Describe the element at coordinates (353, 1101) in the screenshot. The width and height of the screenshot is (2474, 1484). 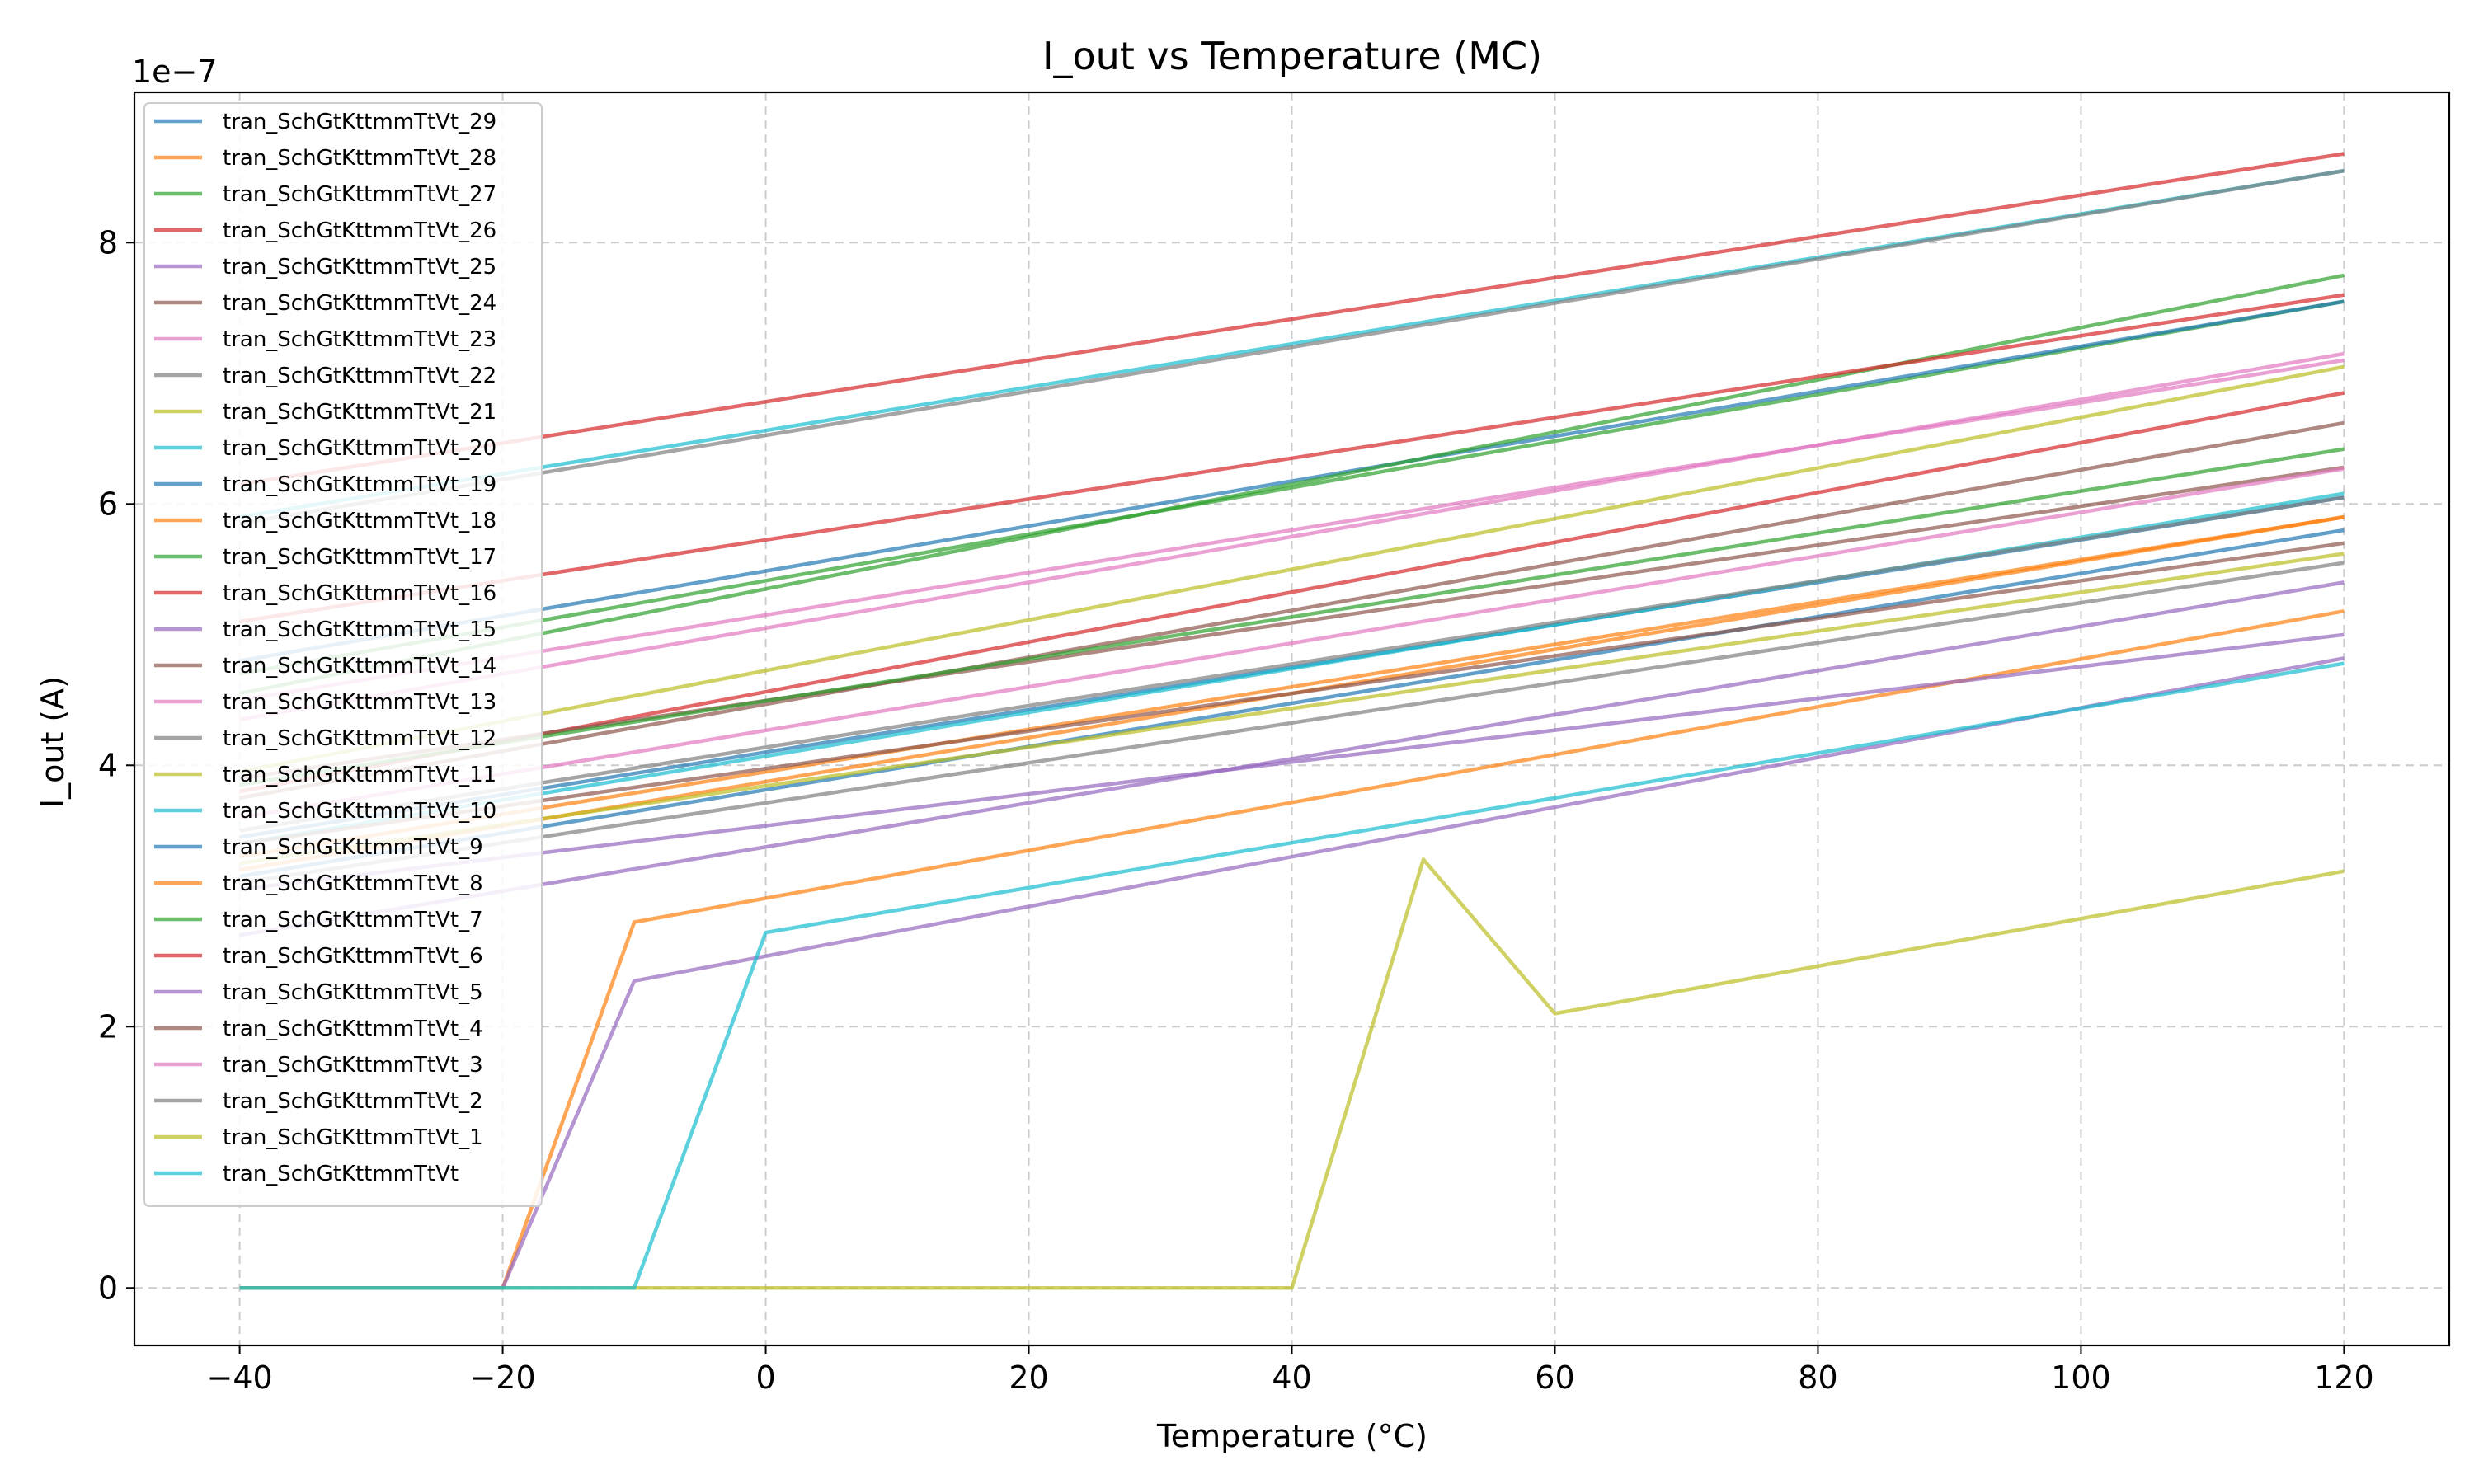
I see `legend-entry: tran_SchGtKttmmTtVt_2` at that location.